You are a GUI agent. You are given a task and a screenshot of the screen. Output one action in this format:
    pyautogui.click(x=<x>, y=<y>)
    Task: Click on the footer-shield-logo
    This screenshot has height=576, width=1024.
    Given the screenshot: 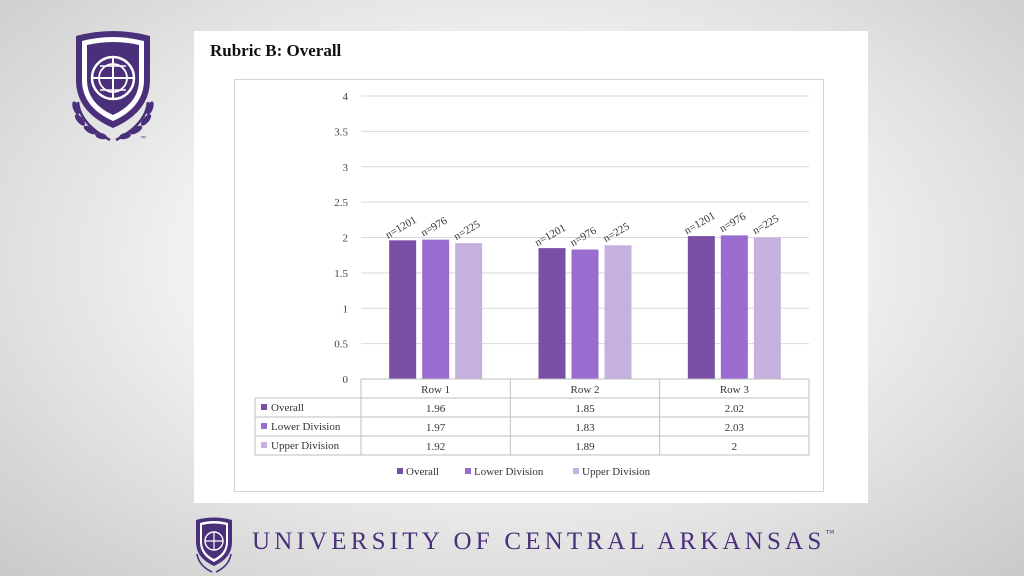 What is the action you would take?
    pyautogui.click(x=214, y=545)
    